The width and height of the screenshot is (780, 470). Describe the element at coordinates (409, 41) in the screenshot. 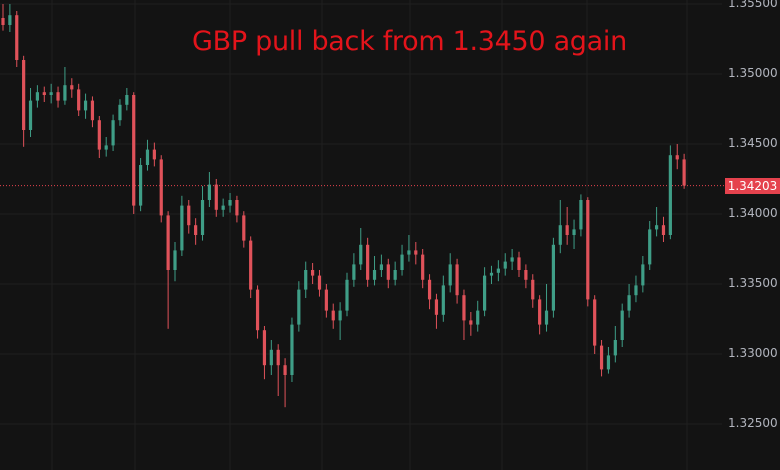

I see `chart-title: GBP pull back from 1.3450 again` at that location.